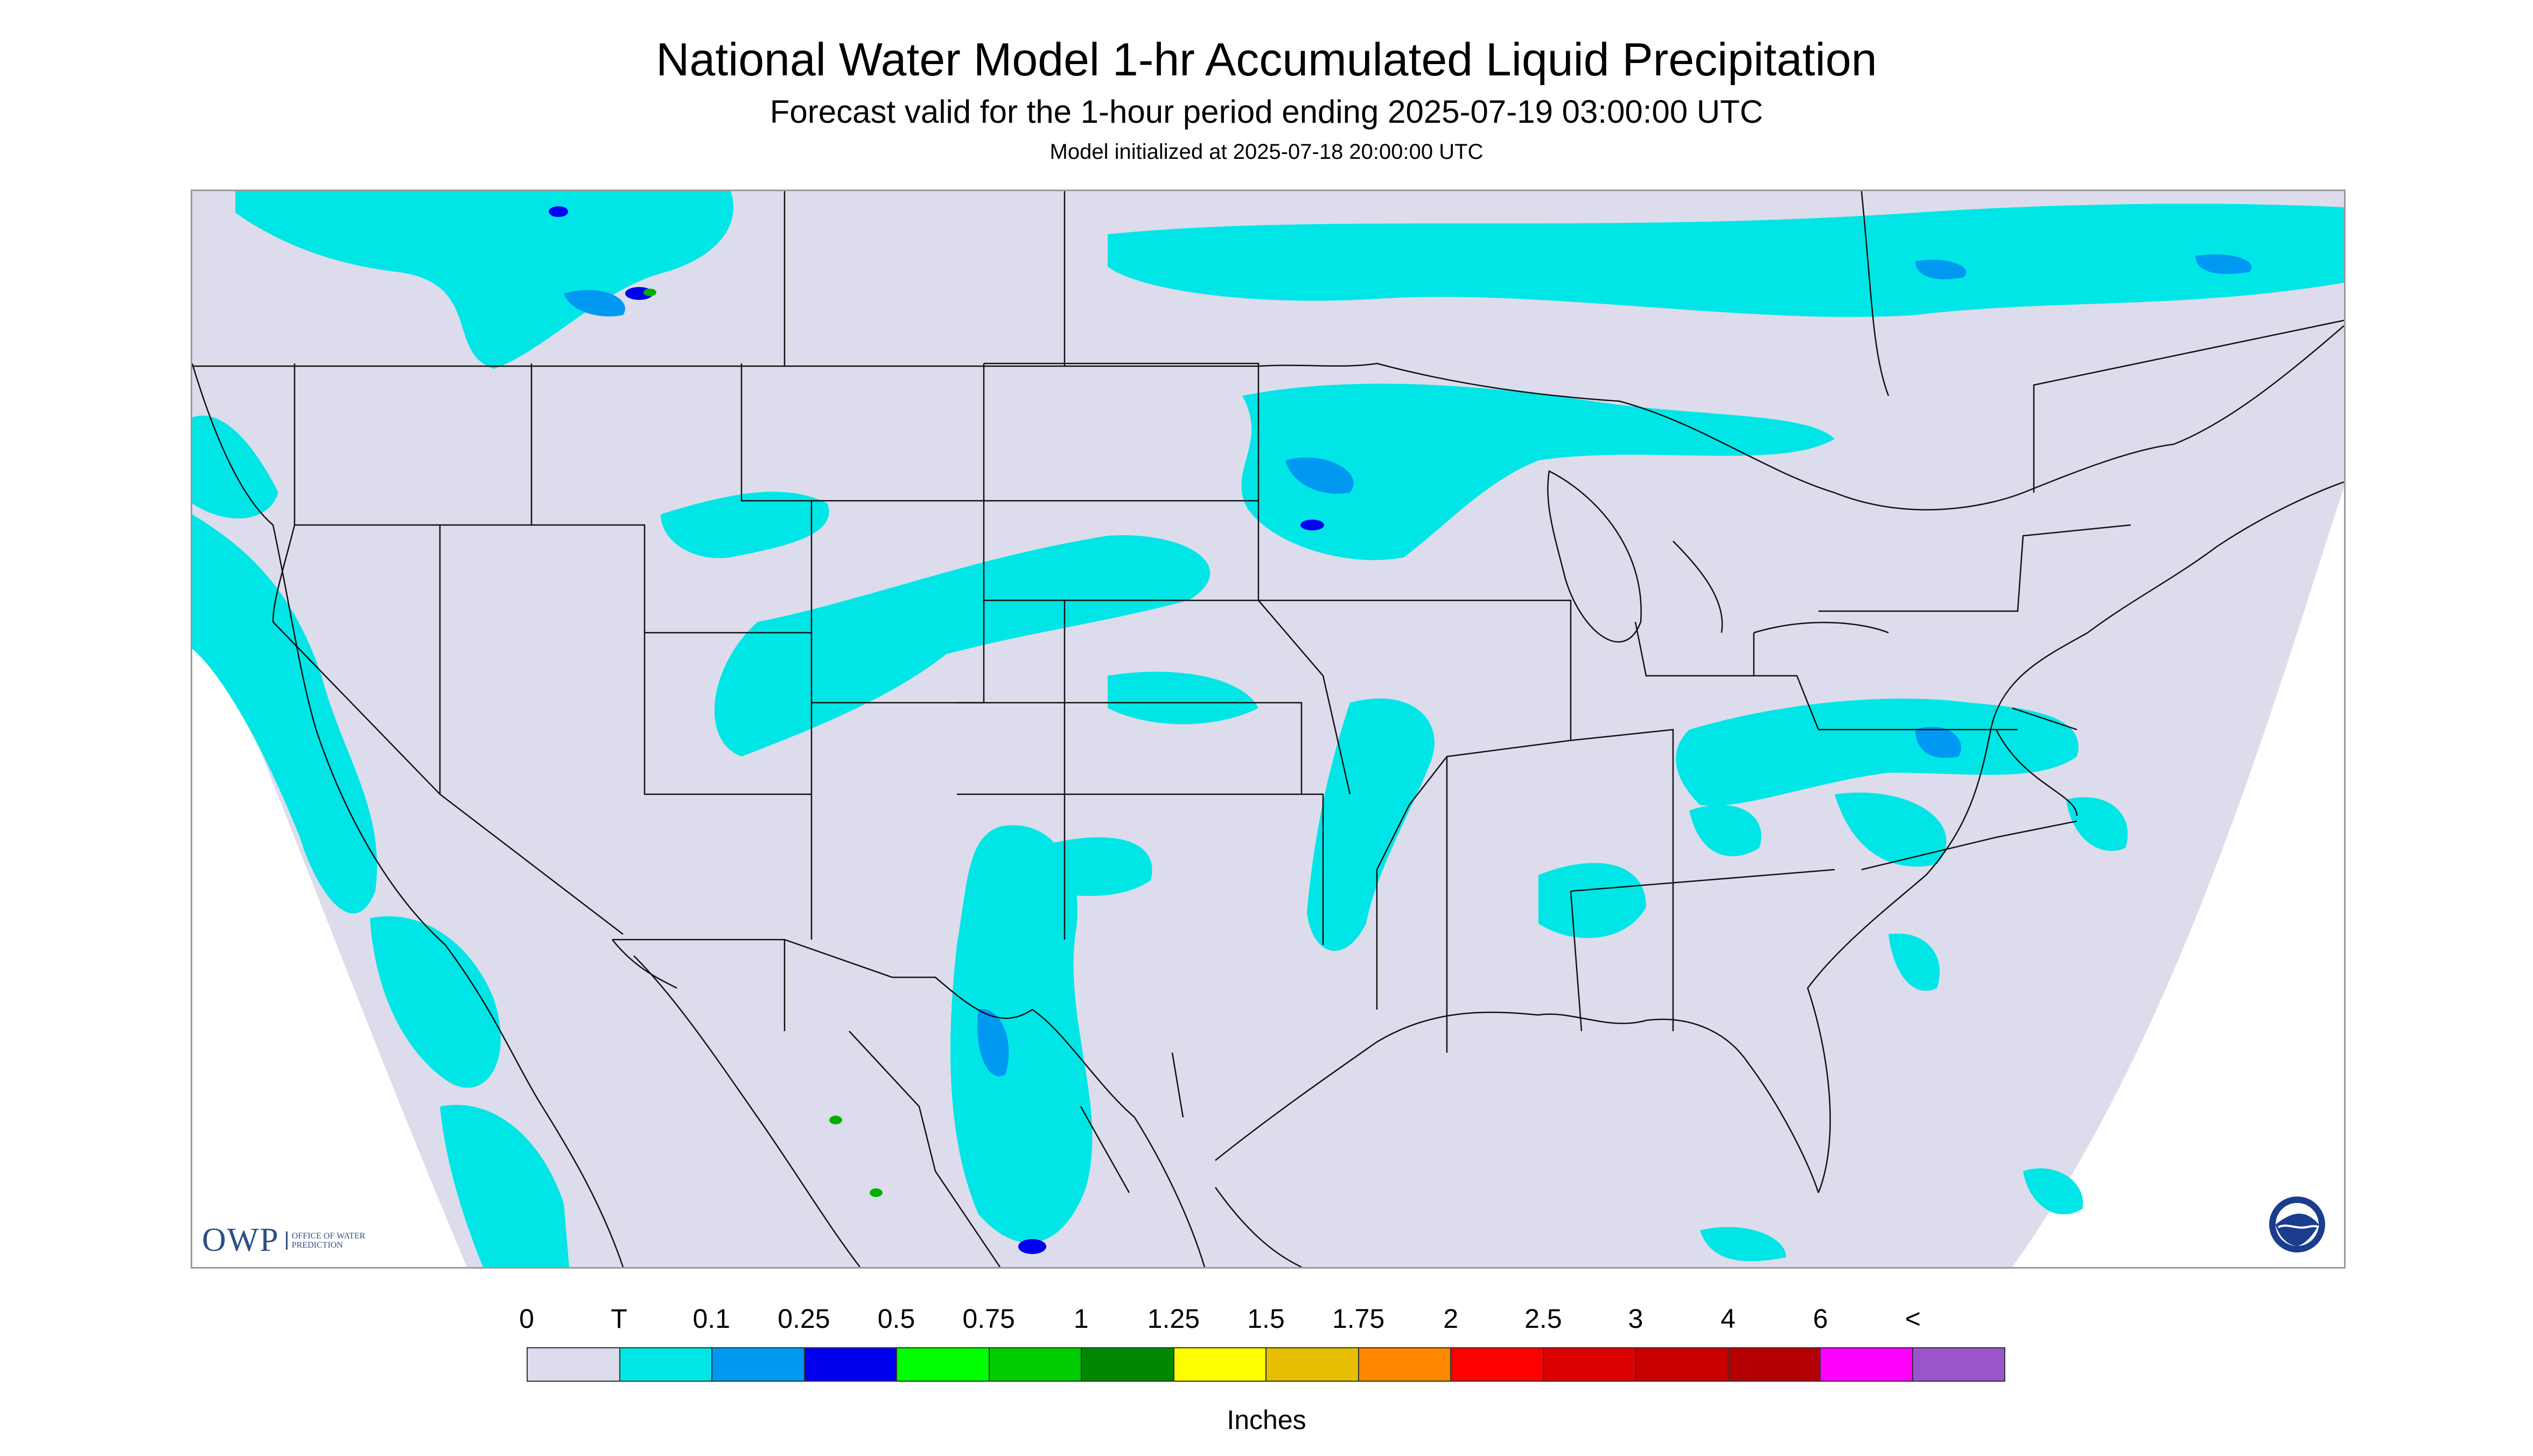  I want to click on legend-label: 2.5, so click(1543, 1319).